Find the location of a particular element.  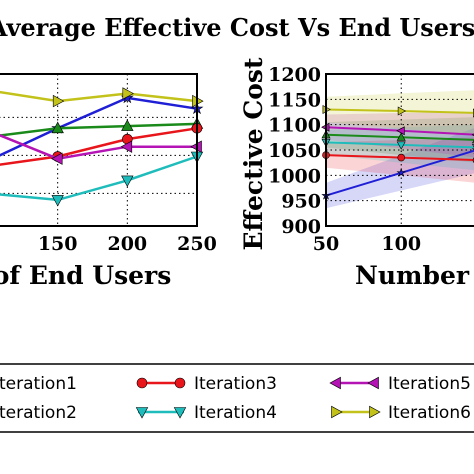

legend-label: Iteration6 is located at coordinates (429, 413).